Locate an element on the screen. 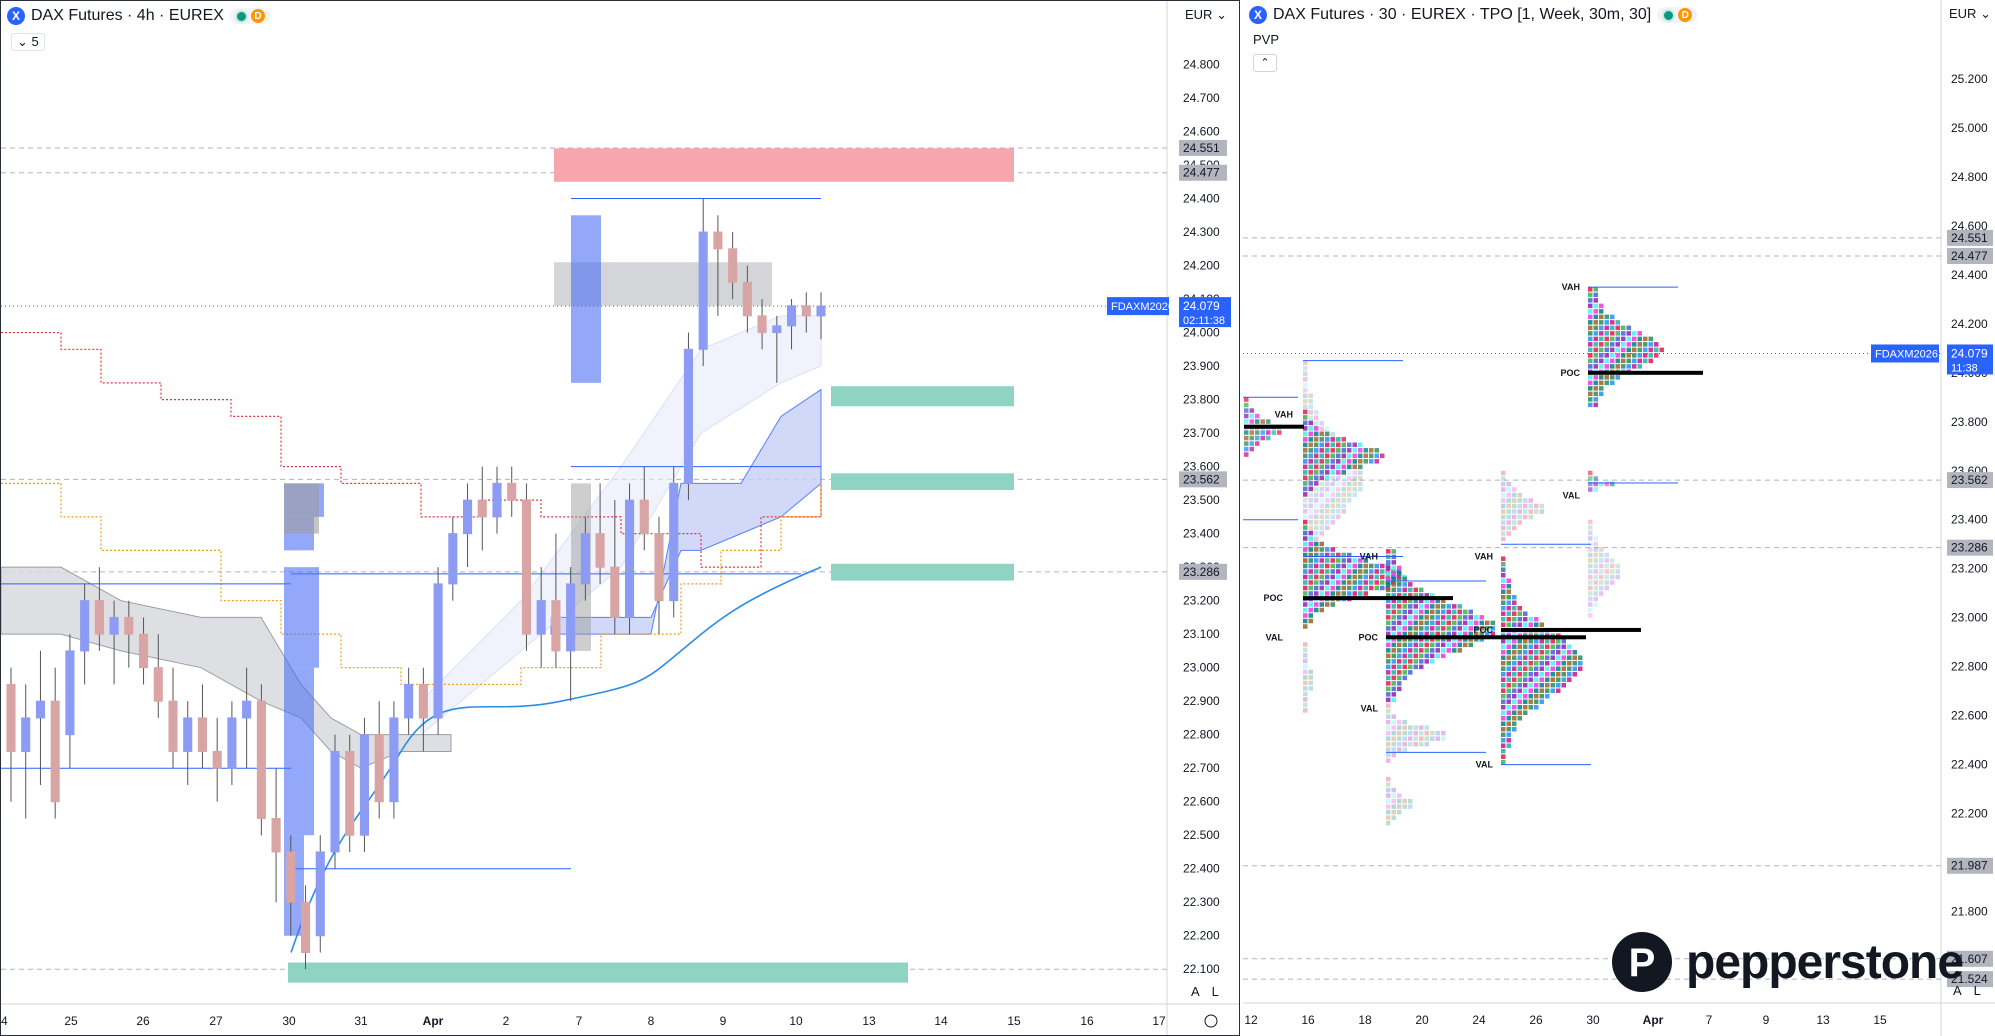 The height and width of the screenshot is (1036, 1995). y-tick-label: 24.400 is located at coordinates (1969, 275).